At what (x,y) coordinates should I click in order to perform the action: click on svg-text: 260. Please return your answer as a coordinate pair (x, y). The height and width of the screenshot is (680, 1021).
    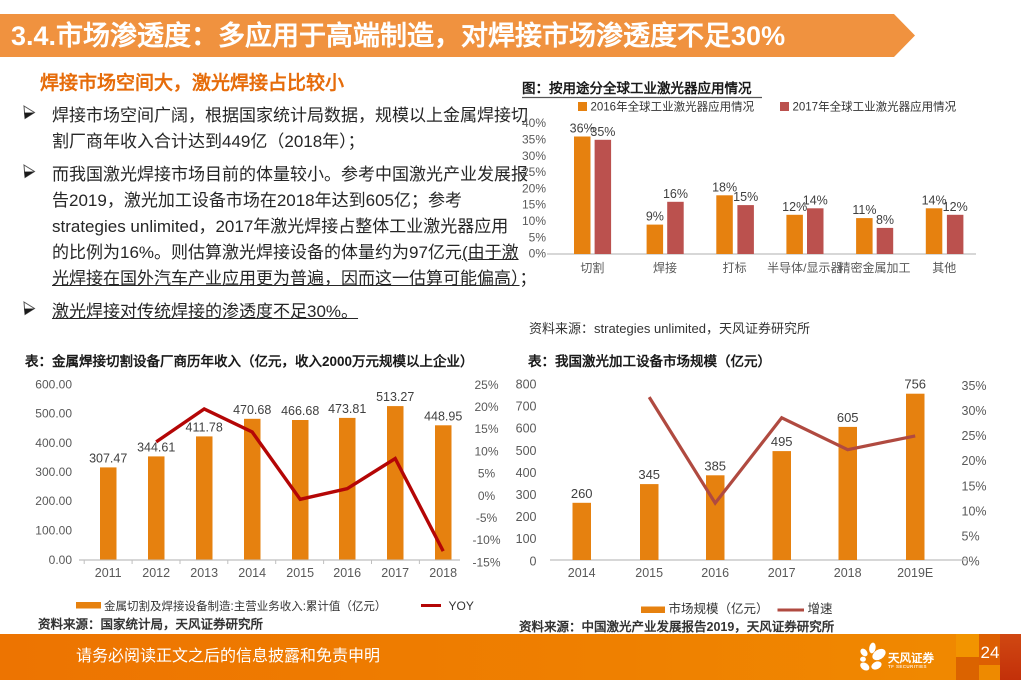
    Looking at the image, I should click on (582, 493).